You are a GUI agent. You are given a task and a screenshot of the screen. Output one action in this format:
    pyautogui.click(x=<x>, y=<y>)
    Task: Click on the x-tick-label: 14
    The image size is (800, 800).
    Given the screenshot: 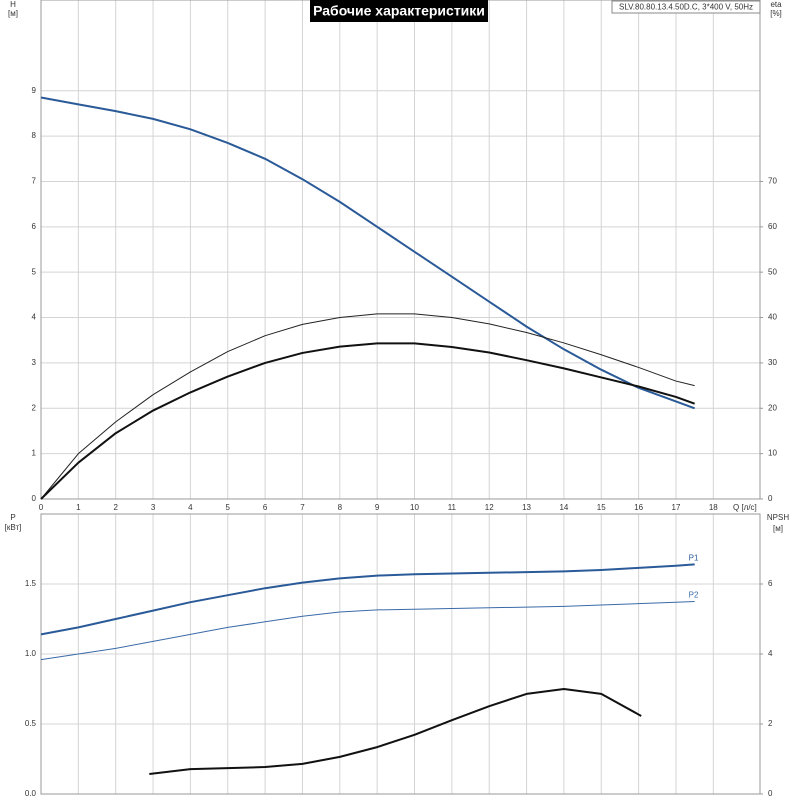 What is the action you would take?
    pyautogui.click(x=563, y=507)
    